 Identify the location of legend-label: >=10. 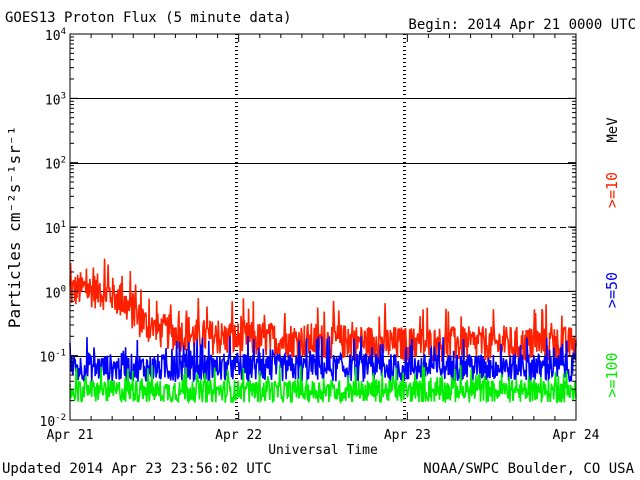
(612, 190).